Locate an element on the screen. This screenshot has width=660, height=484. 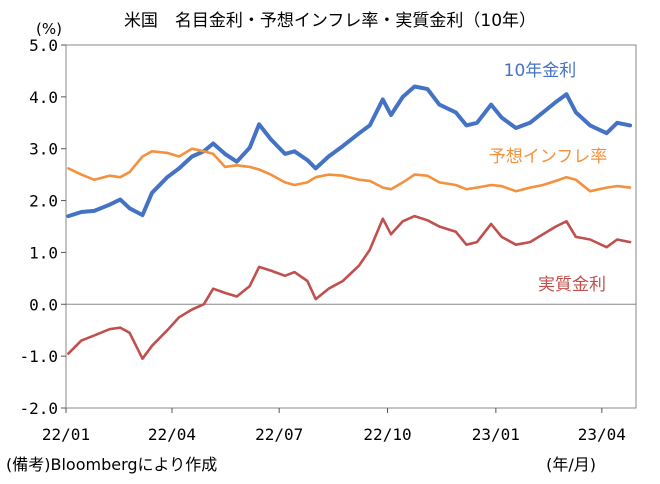
series-label: 予想インフレ率 is located at coordinates (548, 157).